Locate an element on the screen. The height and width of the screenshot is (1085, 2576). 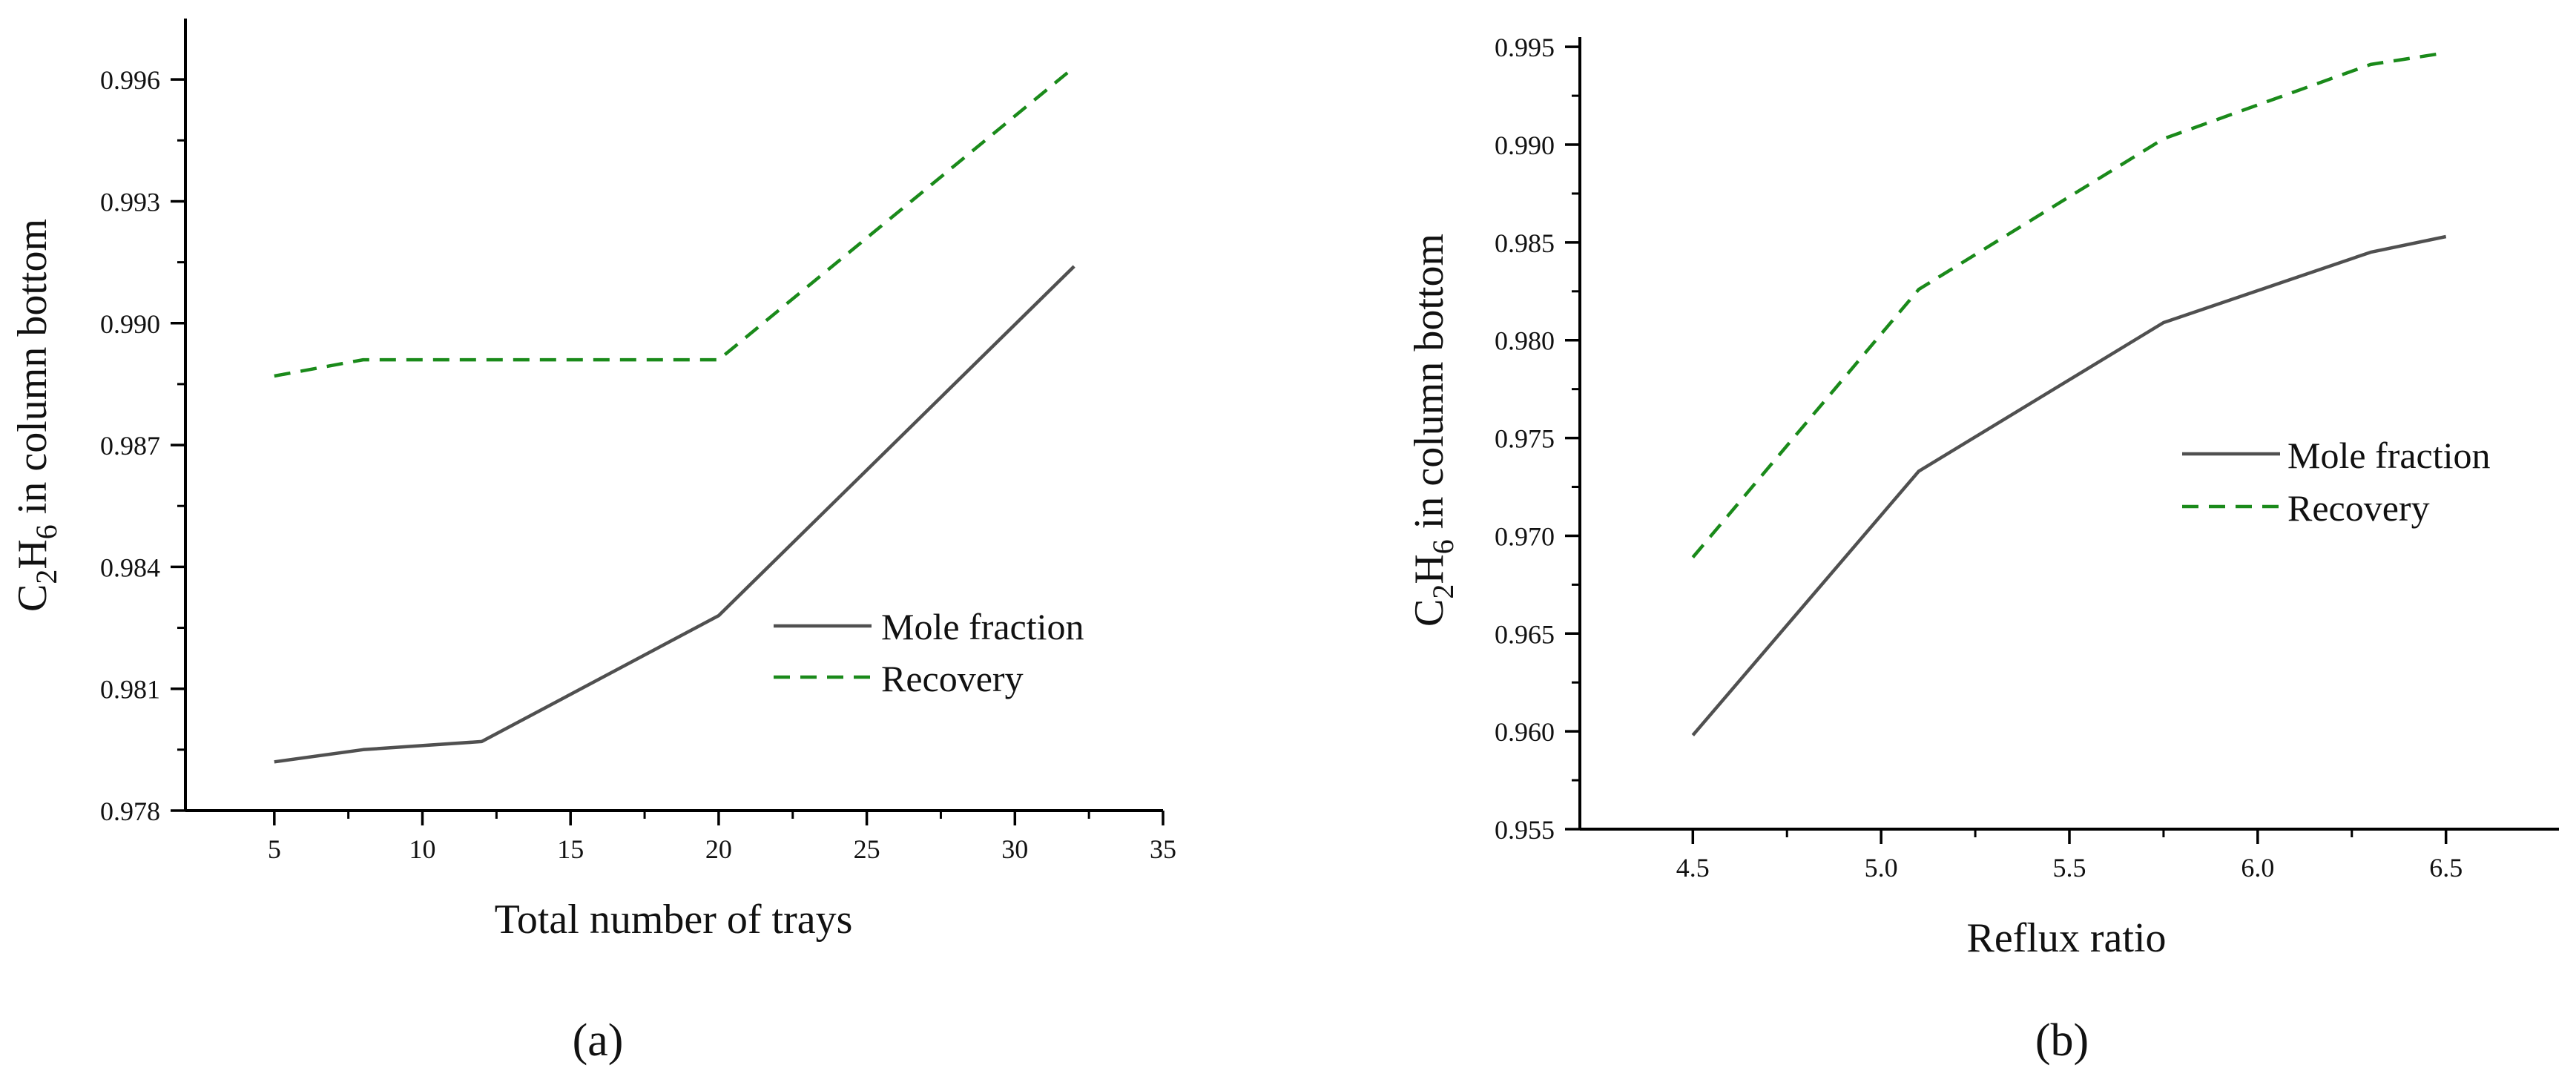
panel-a-series-mole-fraction-line is located at coordinates (675, 514).